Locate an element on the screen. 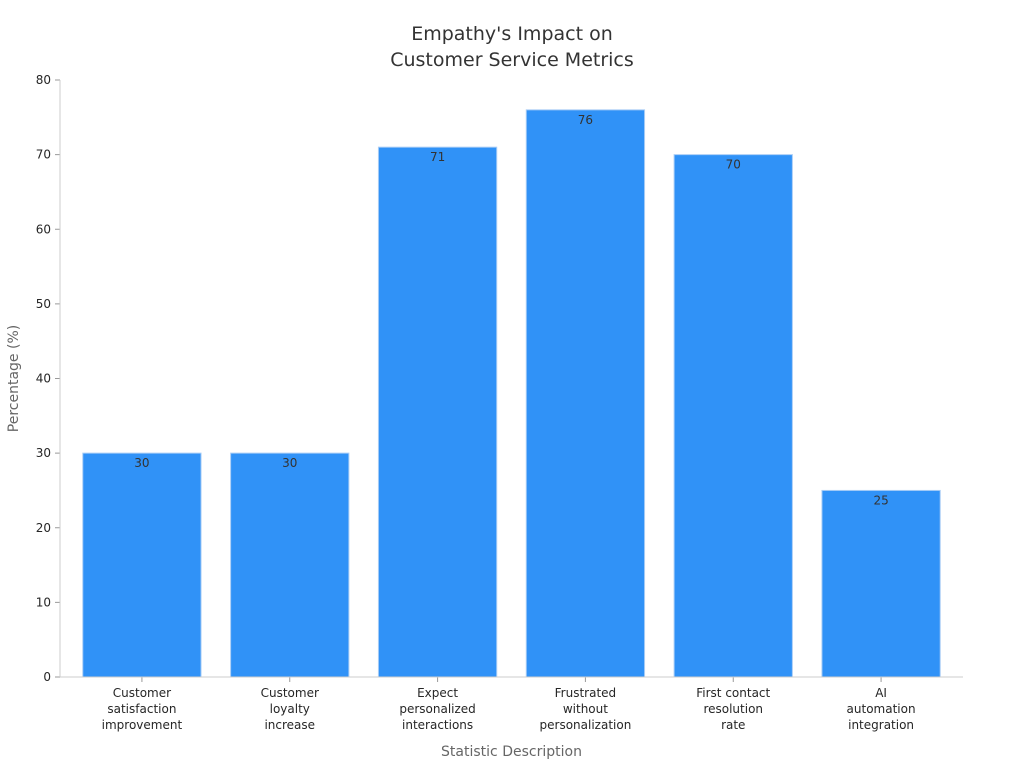 This screenshot has height=768, width=1024. x-tick-label: First contact resolution rate is located at coordinates (733, 709).